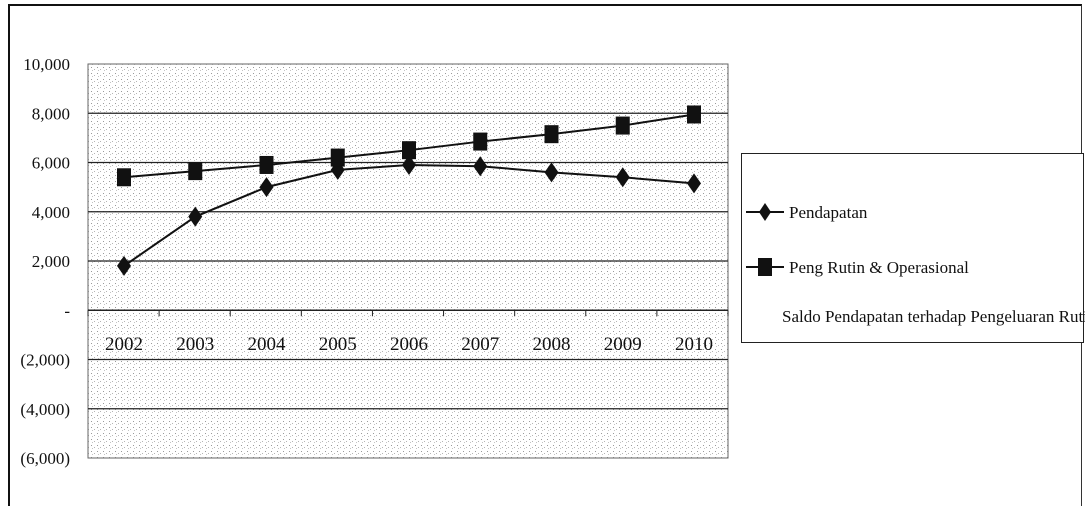  What do you see at coordinates (828, 212) in the screenshot?
I see `legend-label: Pendapatan` at bounding box center [828, 212].